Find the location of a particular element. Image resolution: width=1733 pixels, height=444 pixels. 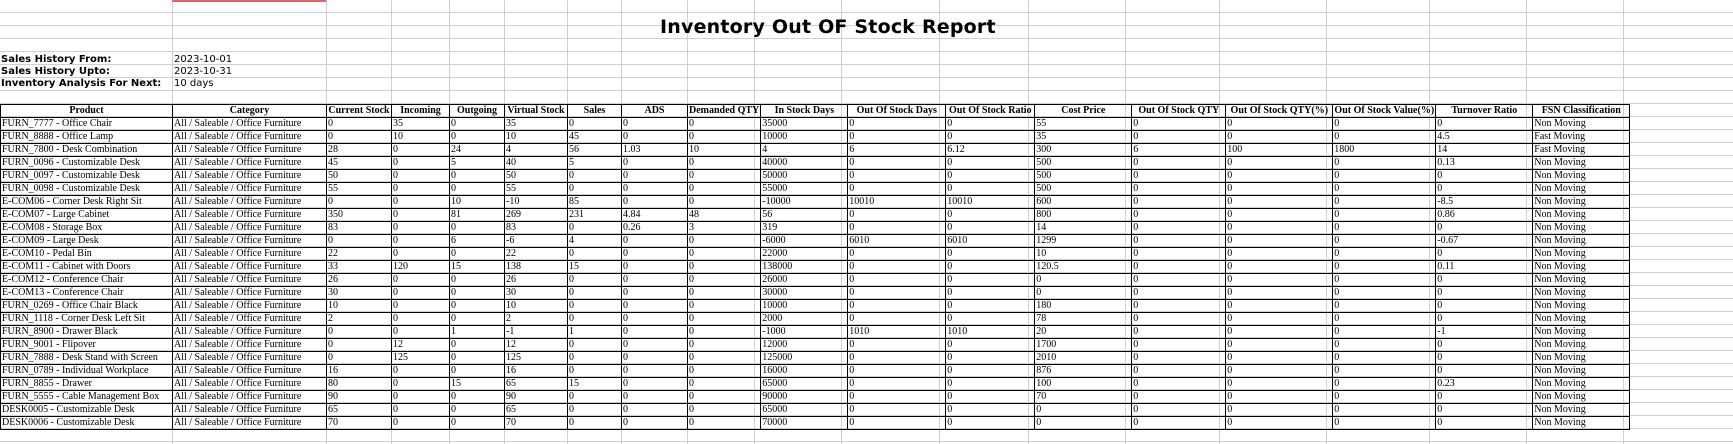

column-header: Incoming is located at coordinates (420, 111).